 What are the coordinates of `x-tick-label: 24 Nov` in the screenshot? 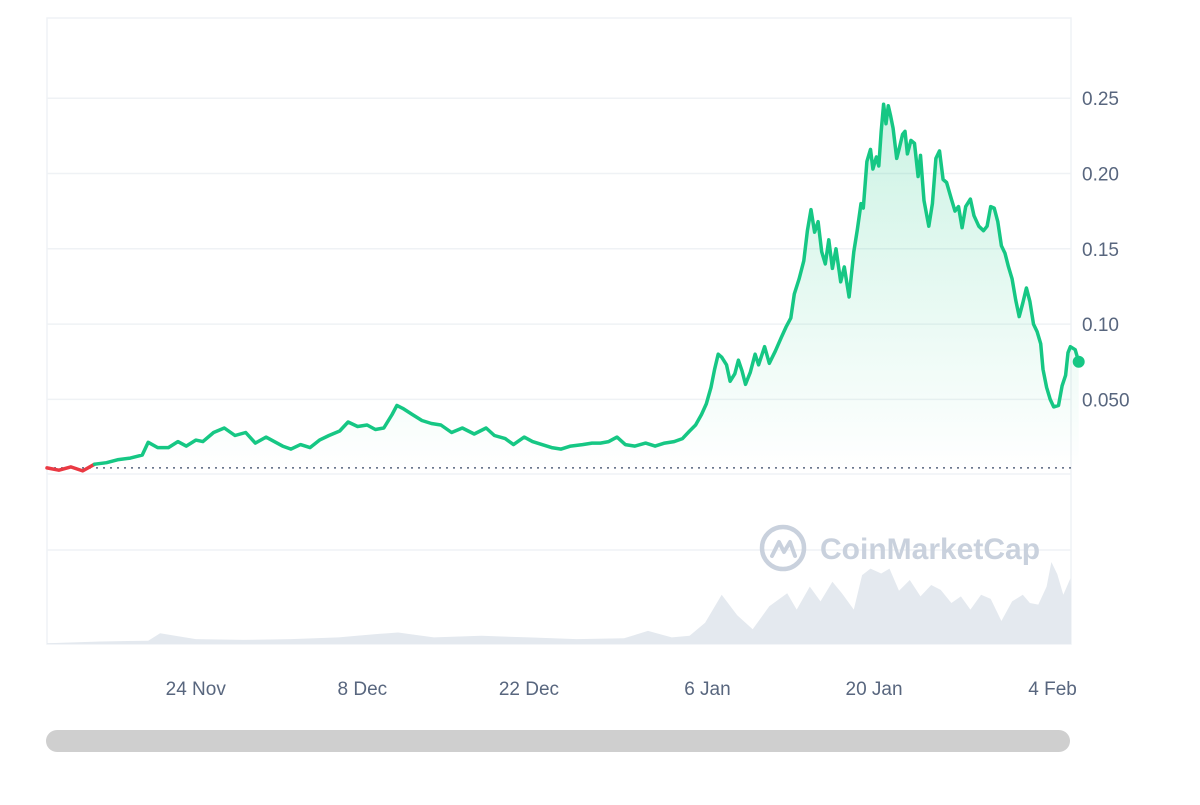 It's located at (196, 689).